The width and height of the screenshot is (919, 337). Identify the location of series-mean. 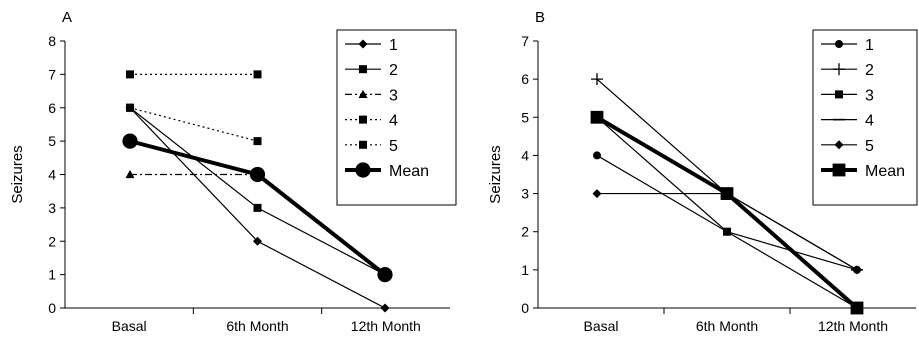
(257, 208).